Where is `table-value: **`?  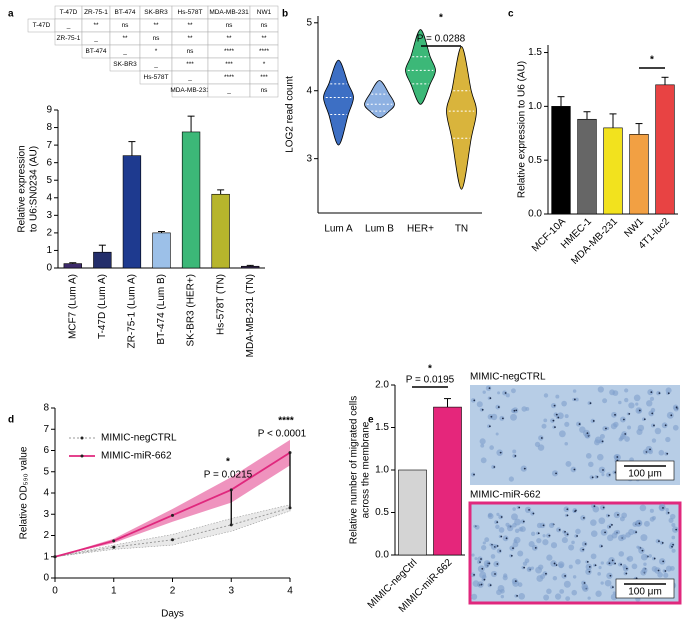 table-value: ** is located at coordinates (264, 38).